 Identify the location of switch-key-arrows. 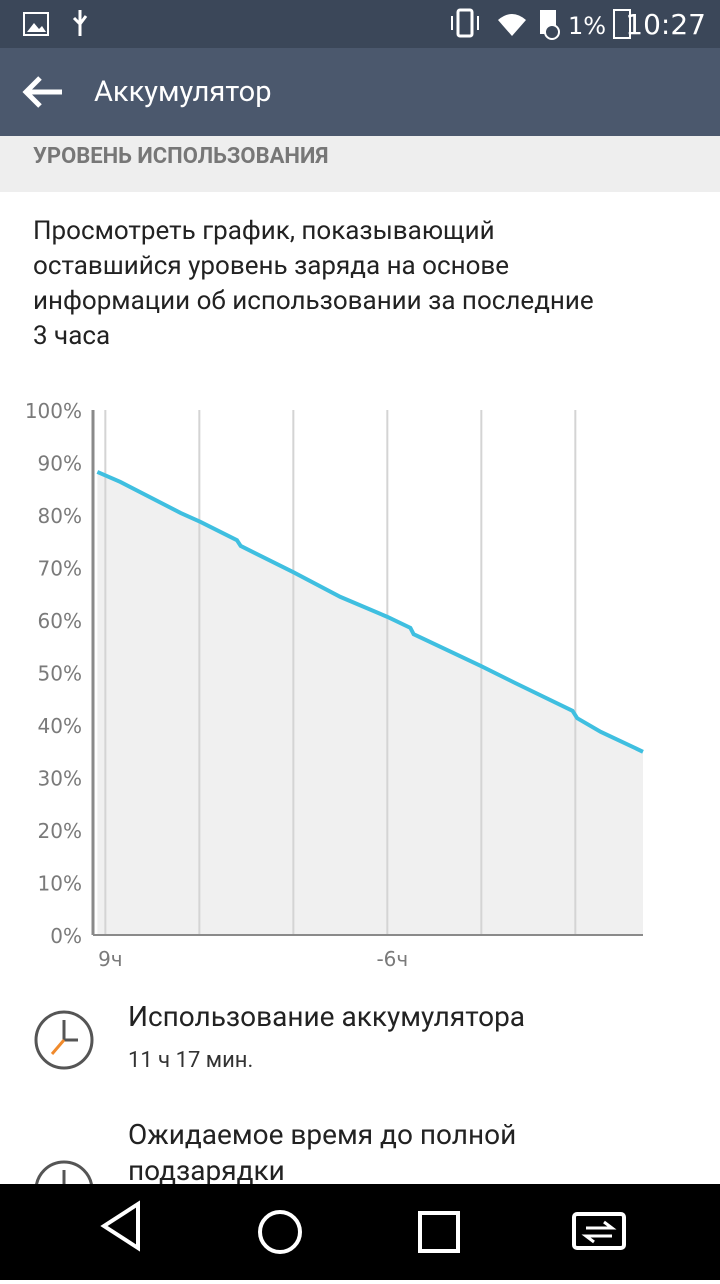
(599, 1232).